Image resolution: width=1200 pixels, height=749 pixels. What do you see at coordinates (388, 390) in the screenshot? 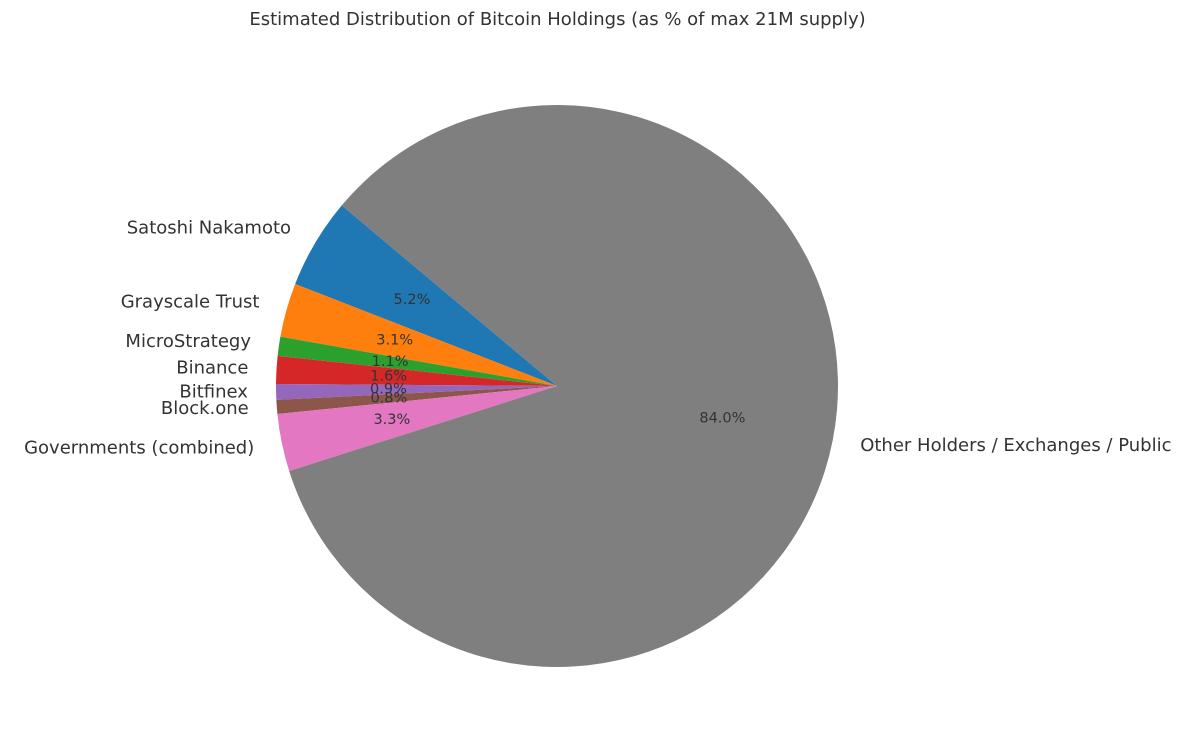
I see `percent-label: 0.9%` at bounding box center [388, 390].